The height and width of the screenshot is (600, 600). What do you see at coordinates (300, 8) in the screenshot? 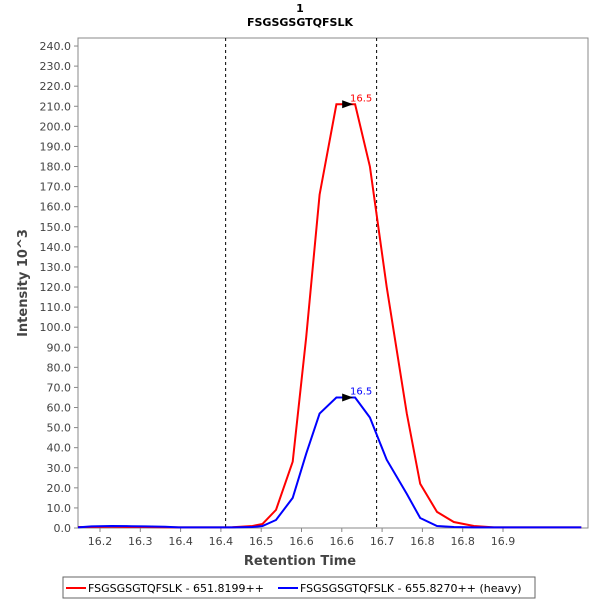
I see `chart-title: 1` at bounding box center [300, 8].